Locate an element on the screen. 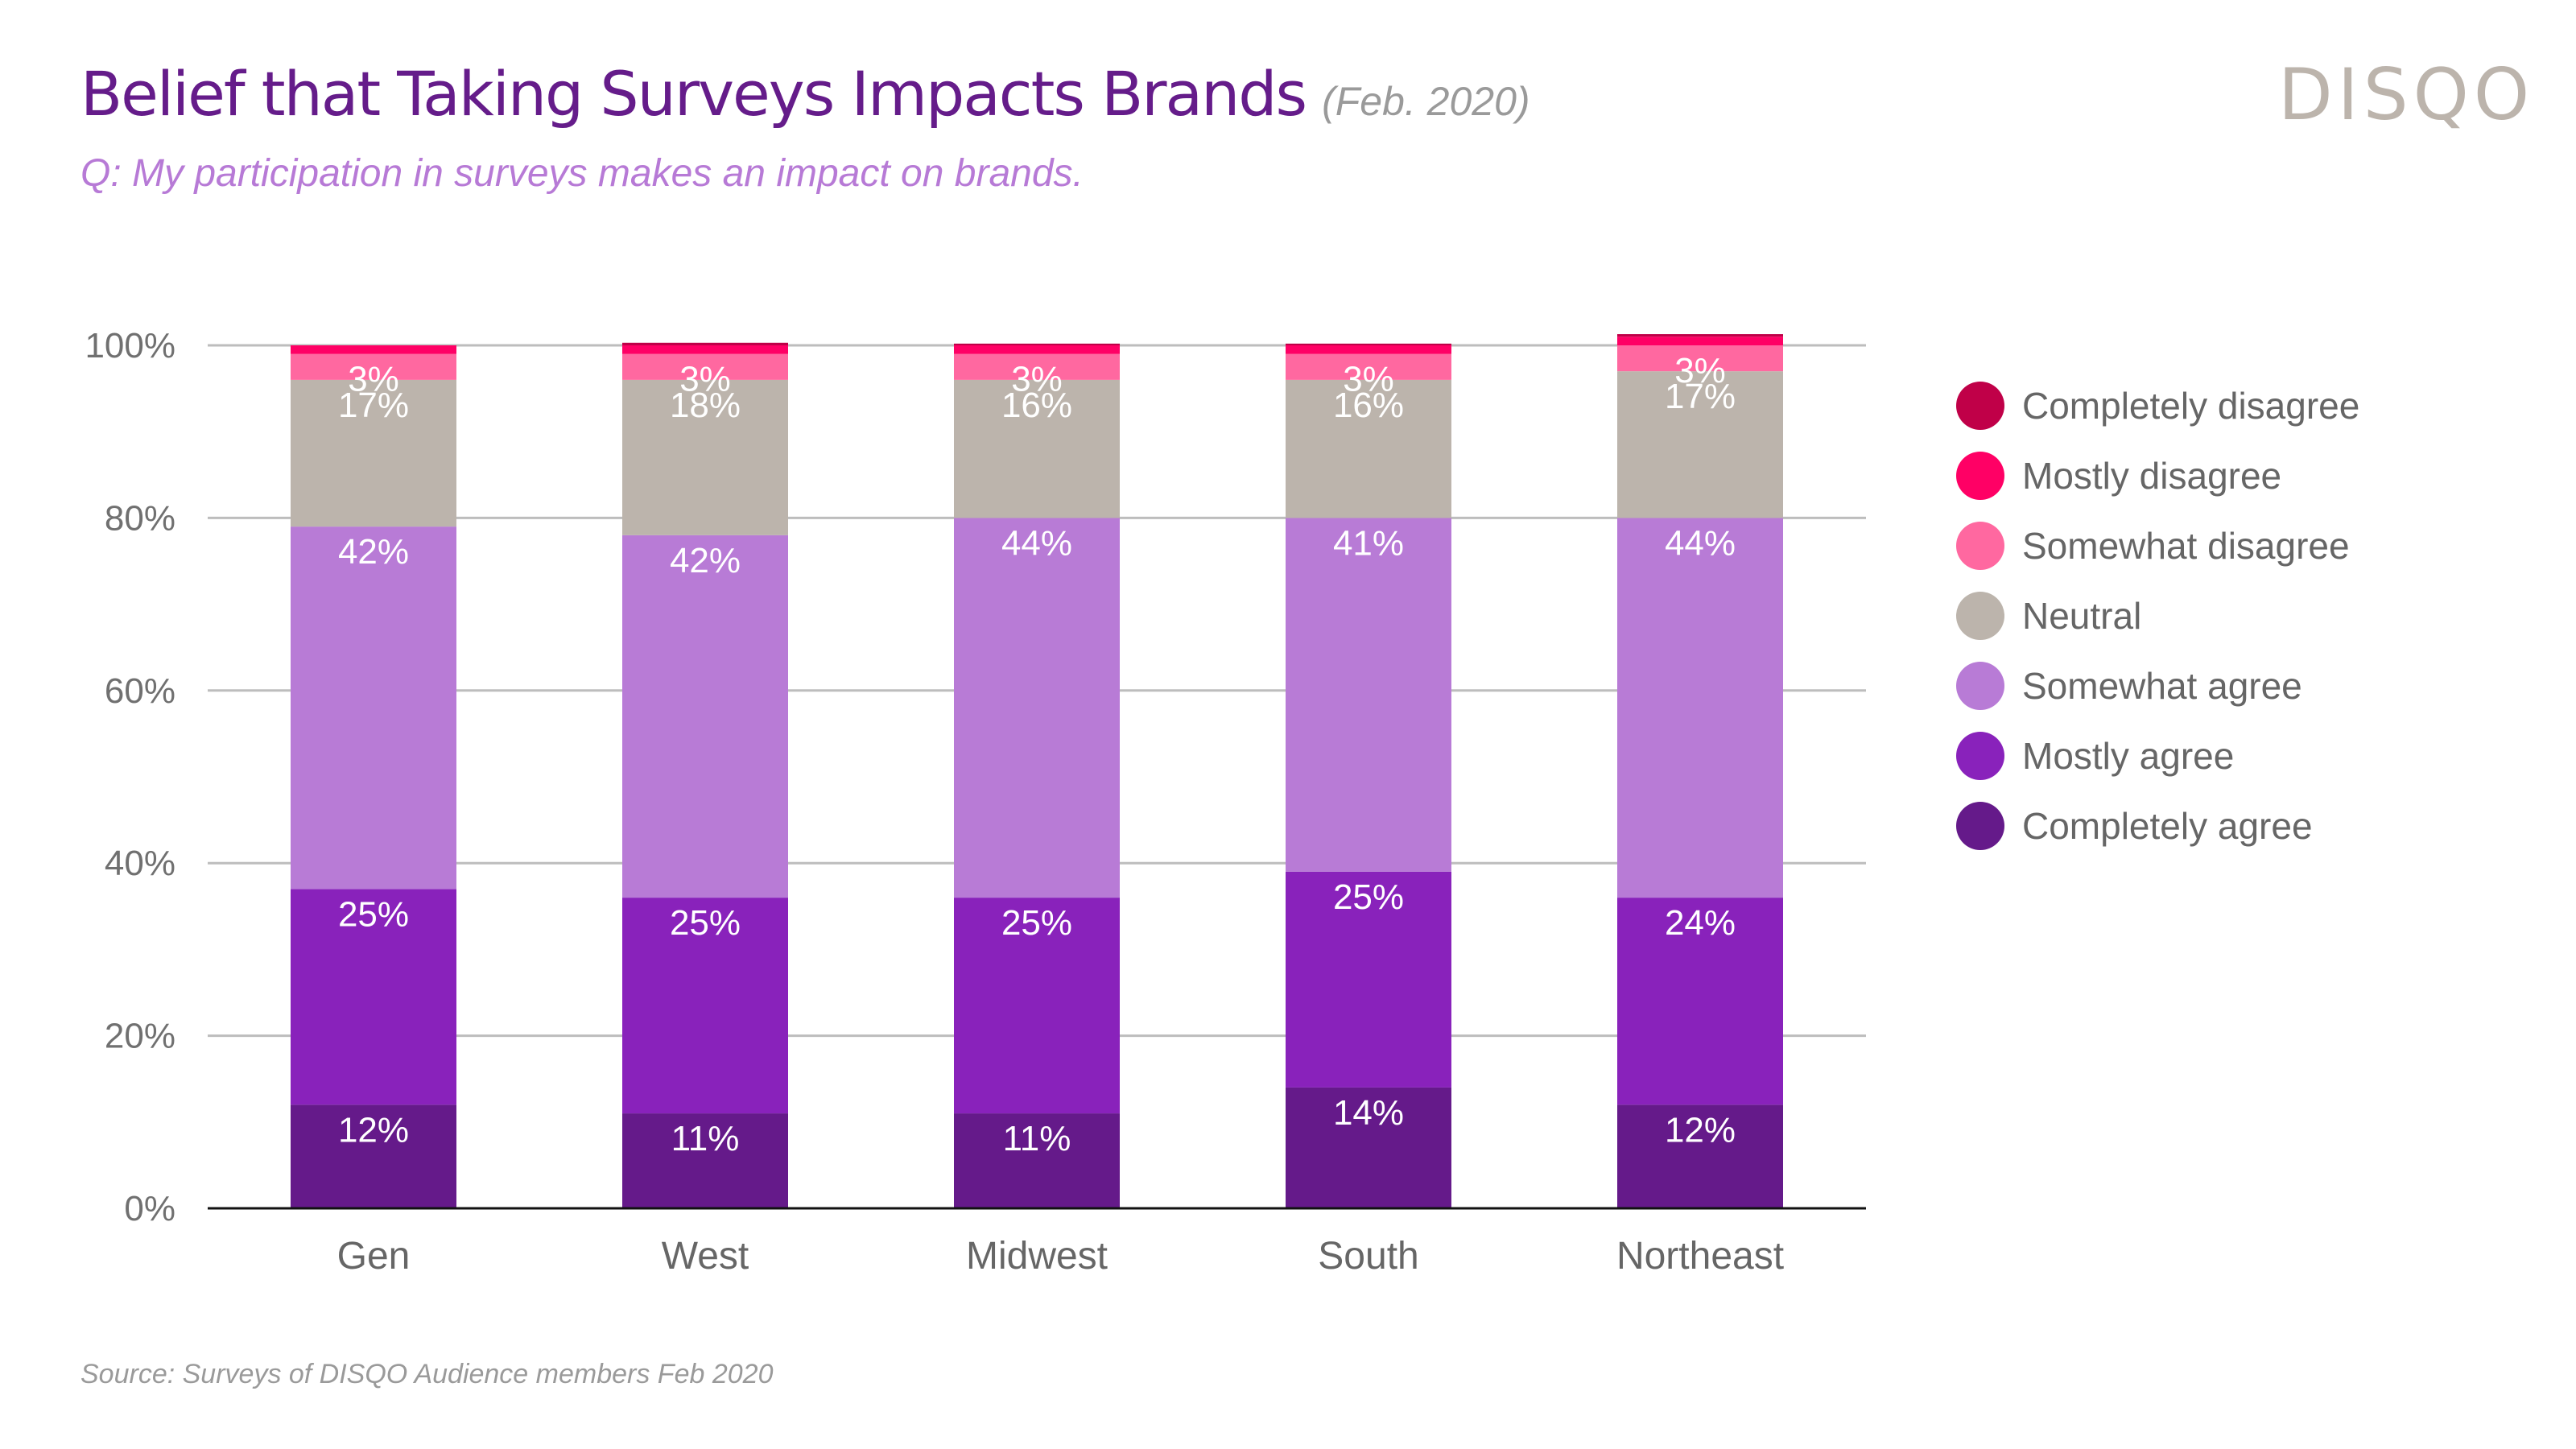  y-tick-label: 20% is located at coordinates (140, 1036).